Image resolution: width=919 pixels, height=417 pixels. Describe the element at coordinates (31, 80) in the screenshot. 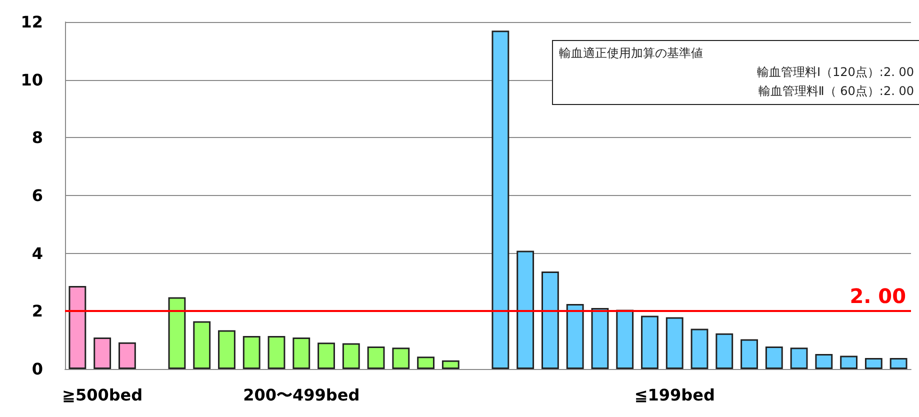

I see `y-tick-label: 10` at that location.